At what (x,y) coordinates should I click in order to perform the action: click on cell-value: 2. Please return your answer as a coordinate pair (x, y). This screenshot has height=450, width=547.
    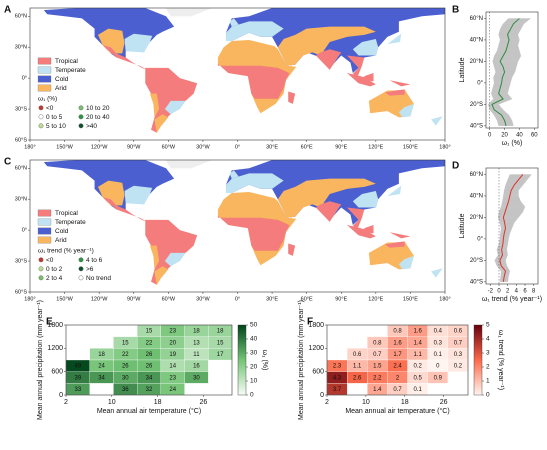
    Looking at the image, I should click on (398, 378).